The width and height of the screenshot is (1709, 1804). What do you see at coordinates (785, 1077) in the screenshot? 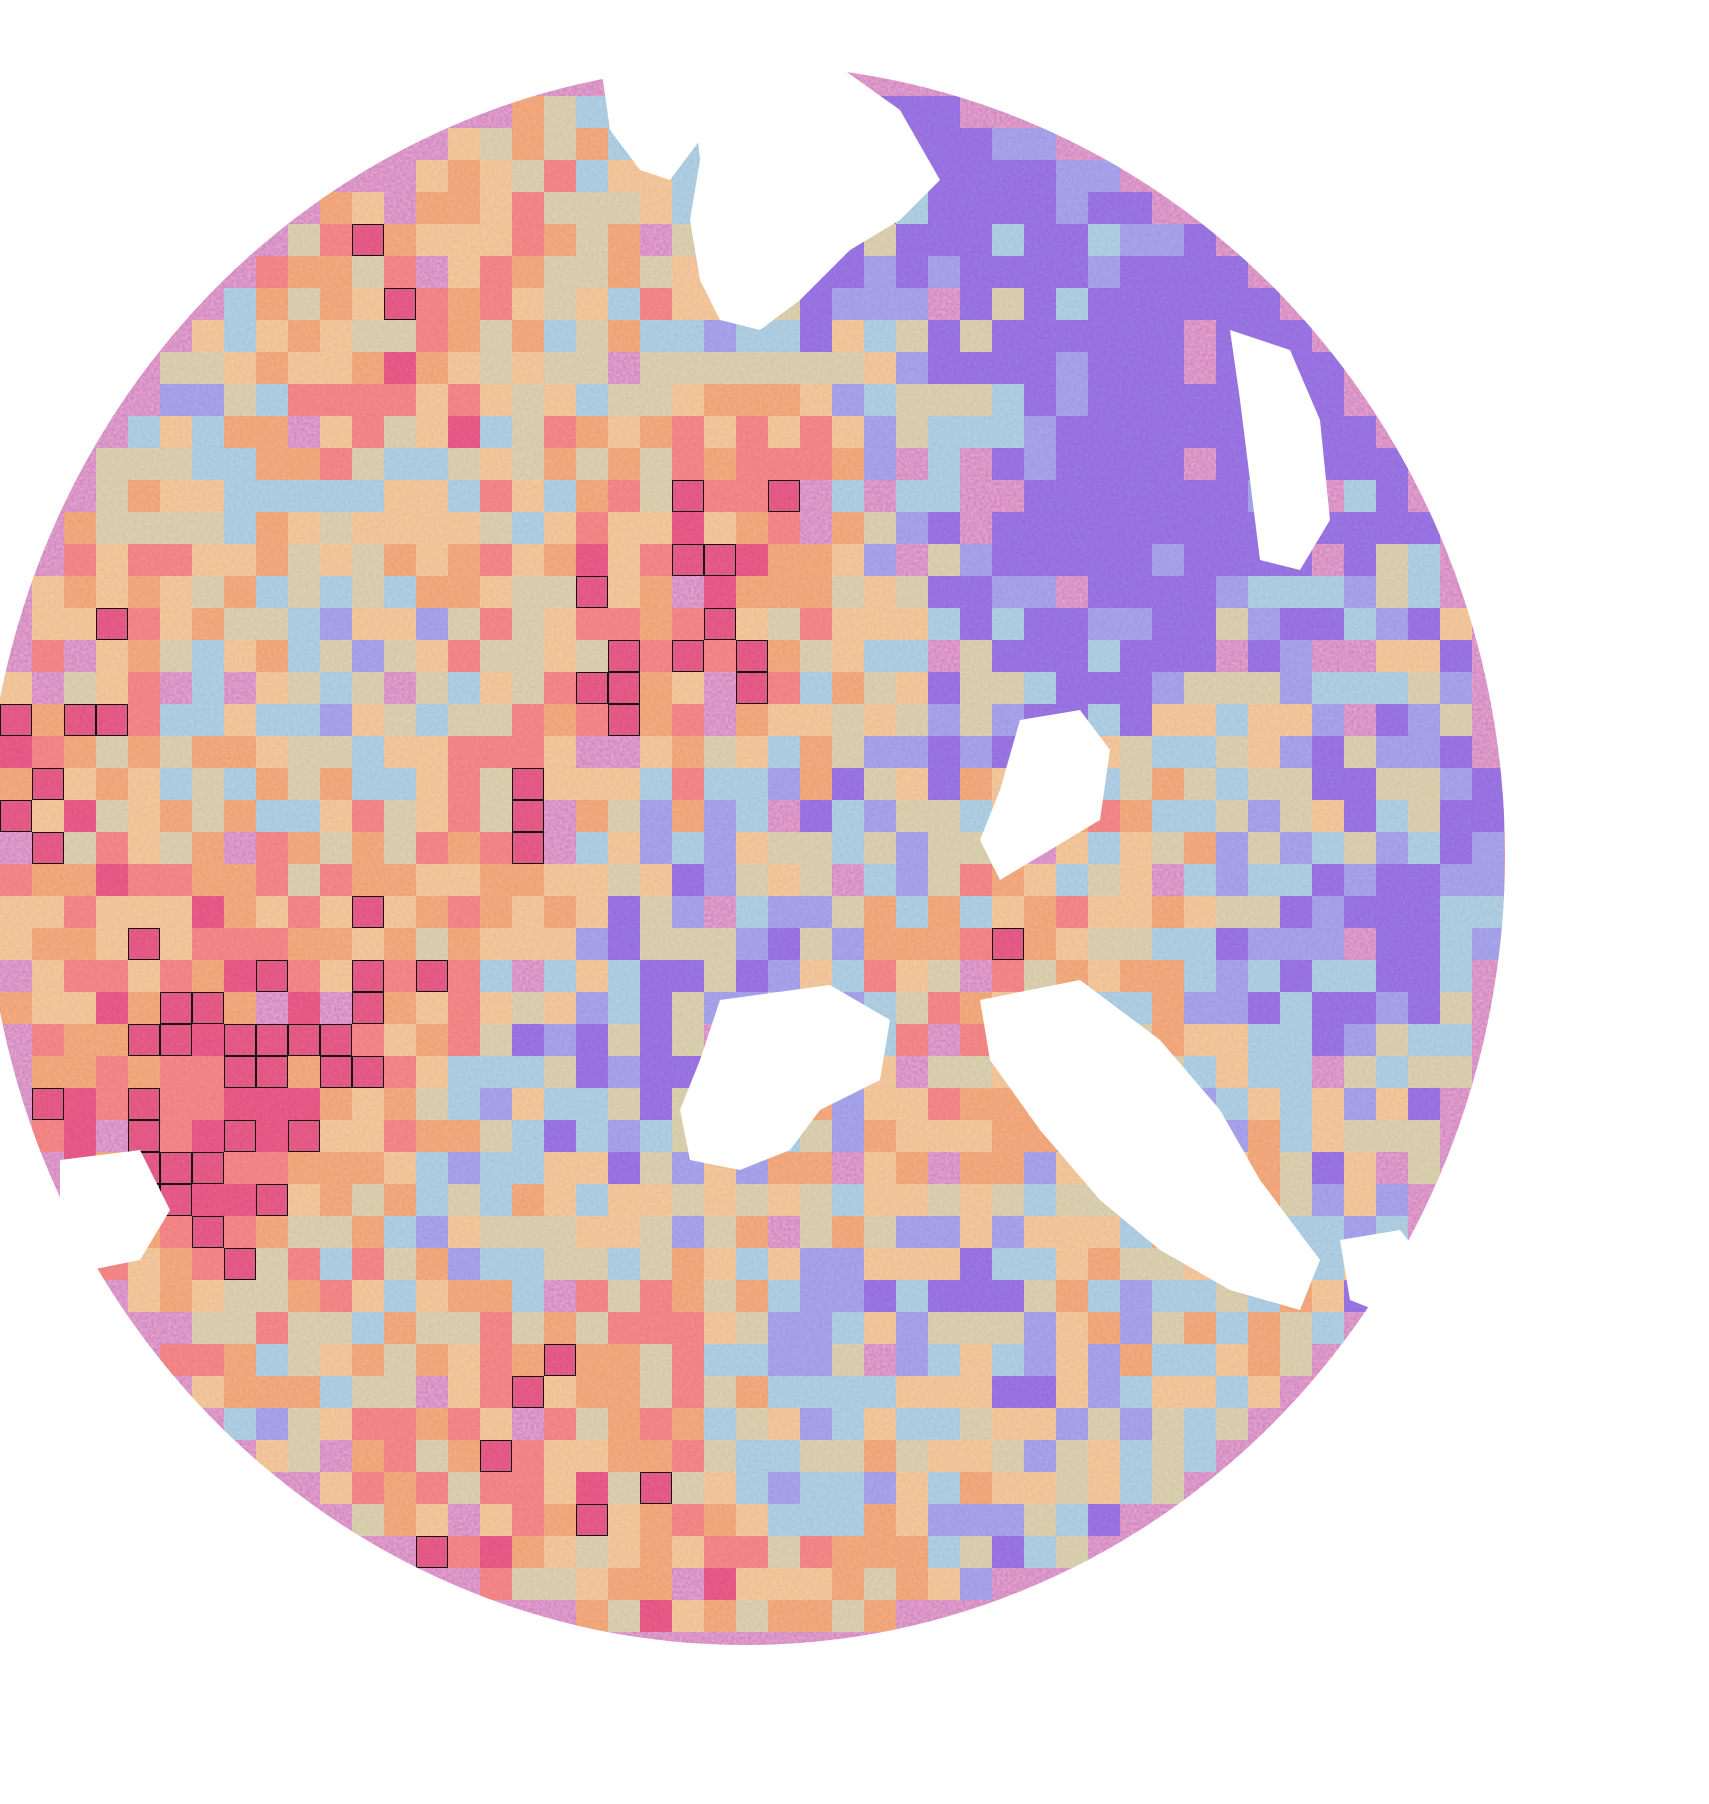
I see `lumen-center` at bounding box center [785, 1077].